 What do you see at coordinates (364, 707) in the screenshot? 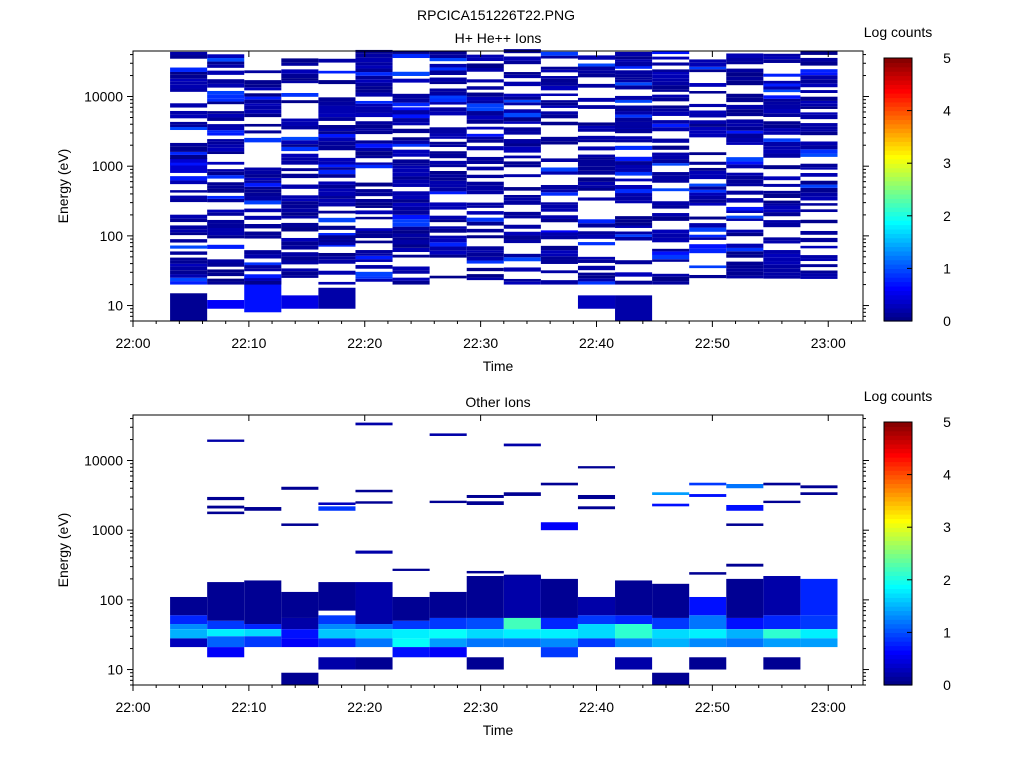
I see `x-tick-label: 22:20` at bounding box center [364, 707].